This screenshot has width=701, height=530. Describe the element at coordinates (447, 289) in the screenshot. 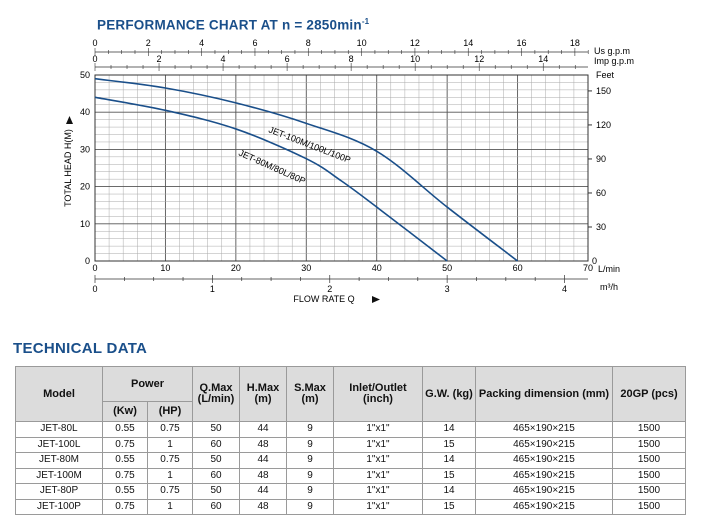

I see `m3h-tick-label: 3` at that location.